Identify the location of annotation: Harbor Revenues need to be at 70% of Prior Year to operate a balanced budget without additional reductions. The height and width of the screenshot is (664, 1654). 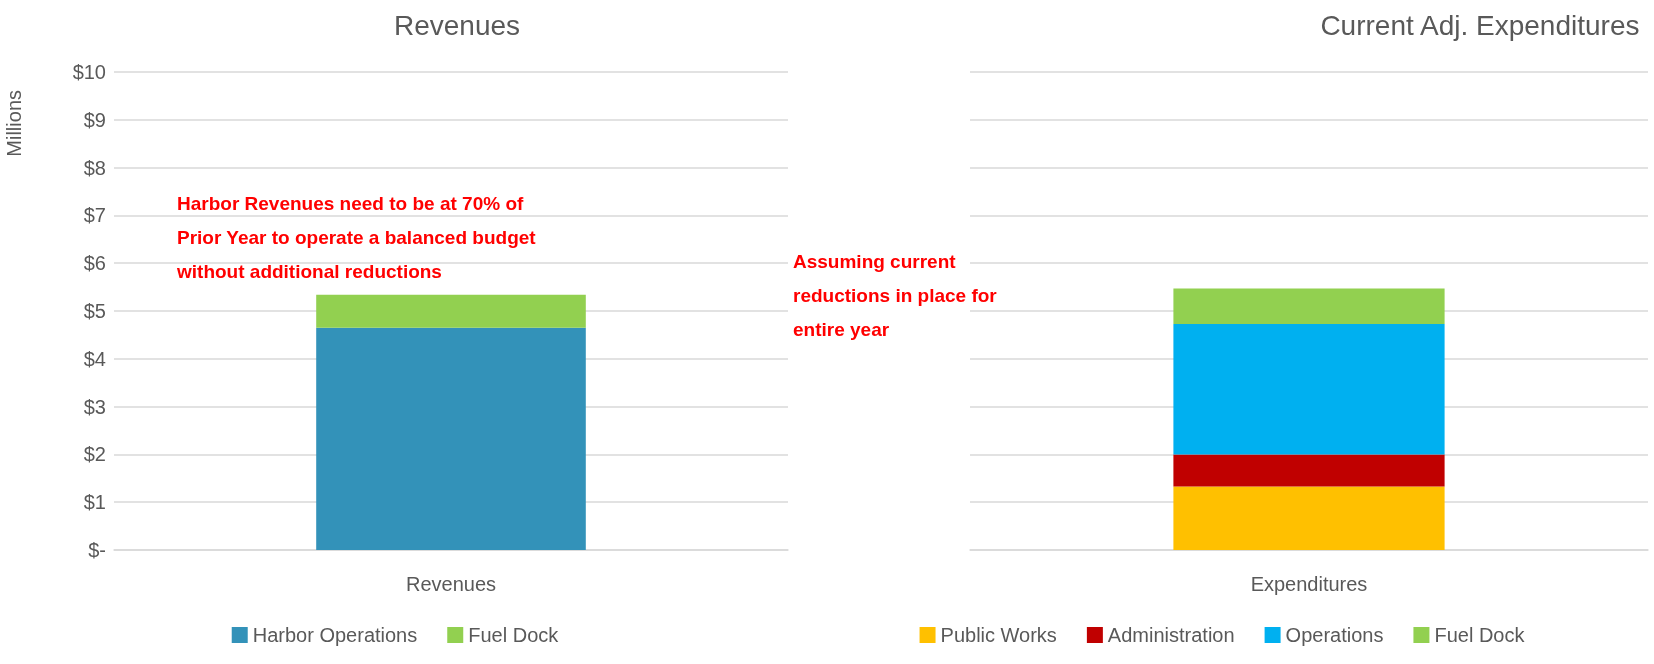
(358, 237).